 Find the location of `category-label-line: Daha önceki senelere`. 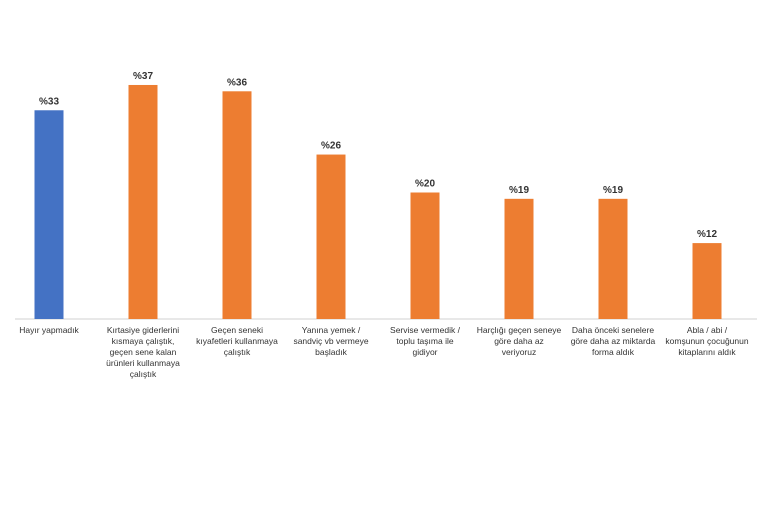

category-label-line: Daha önceki senelere is located at coordinates (613, 330).